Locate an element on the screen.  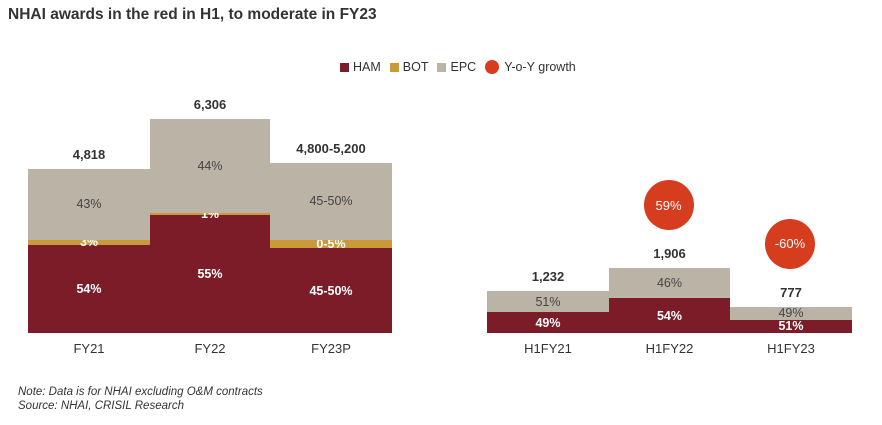
legend-growth-dot is located at coordinates (492, 67).